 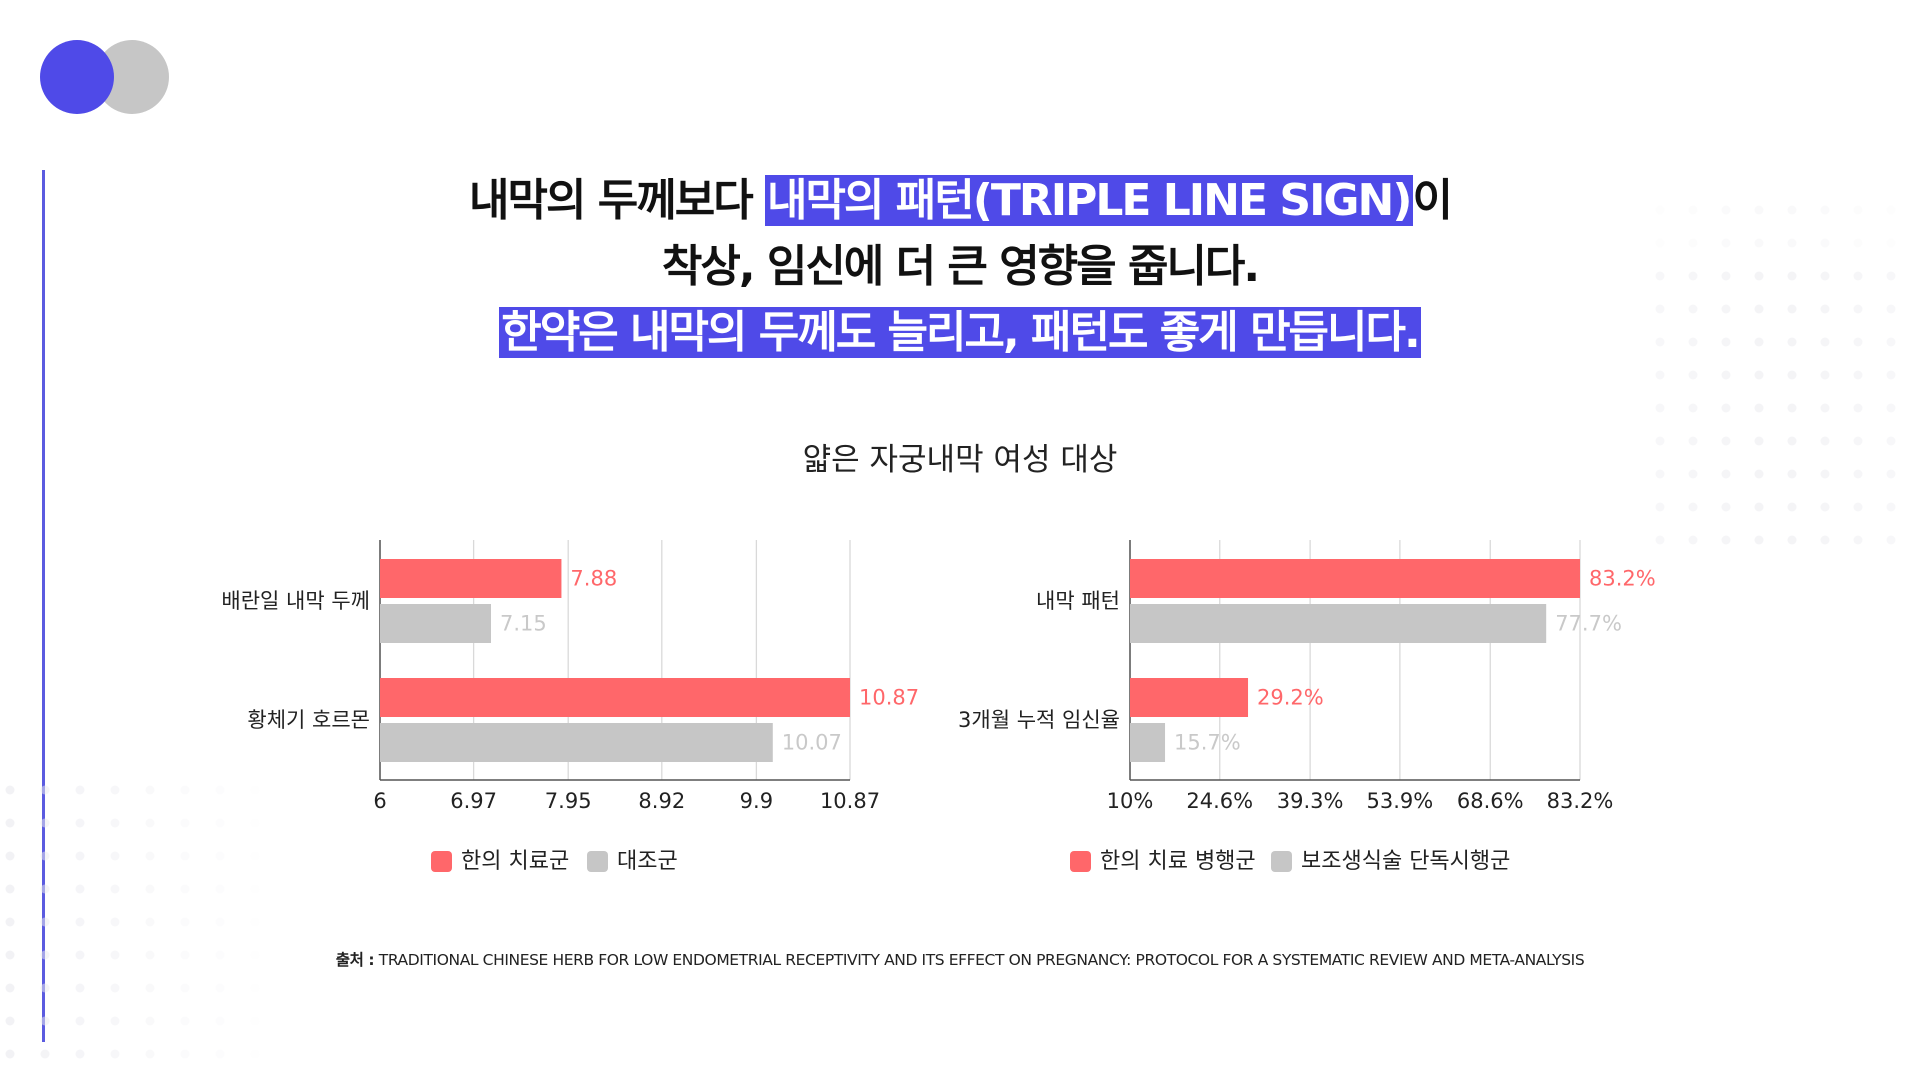 I want to click on headline-line-1: 내막의 두께보다 내막의 패턴(TRIPLE LINE SIGN)이, so click(x=960, y=201).